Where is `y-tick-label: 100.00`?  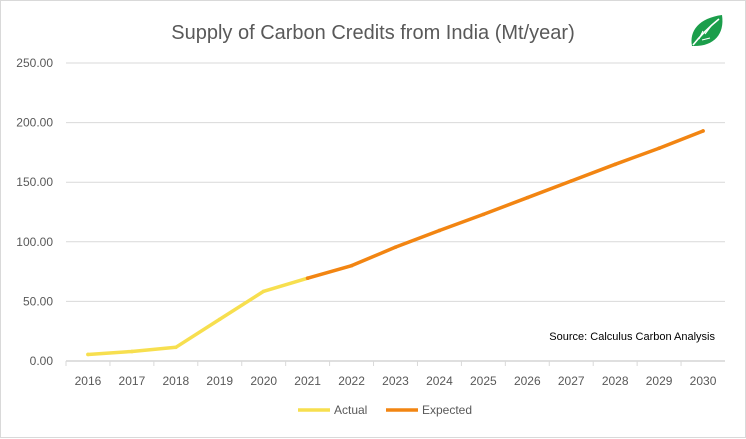
y-tick-label: 100.00 is located at coordinates (34, 242).